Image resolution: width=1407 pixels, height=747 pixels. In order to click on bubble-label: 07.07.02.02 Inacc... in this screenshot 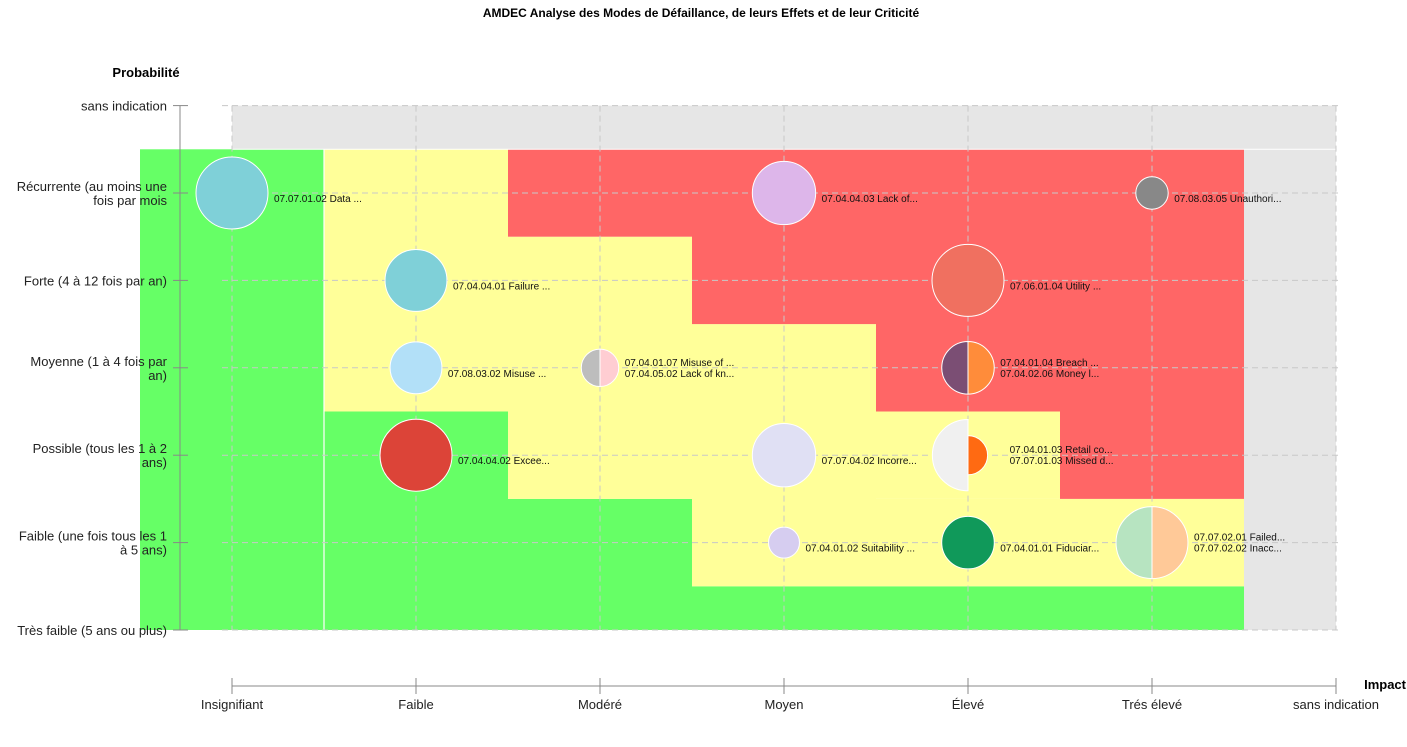, I will do `click(1238, 549)`.